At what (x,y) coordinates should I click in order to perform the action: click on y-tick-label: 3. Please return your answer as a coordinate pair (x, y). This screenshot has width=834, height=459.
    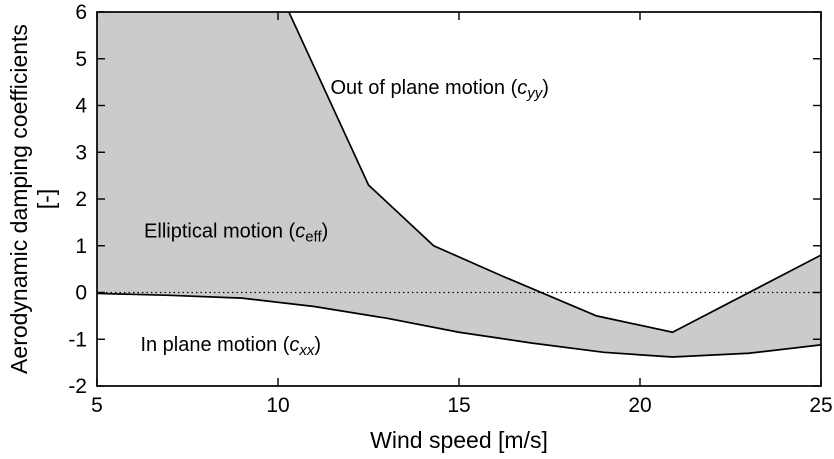
    Looking at the image, I should click on (81, 152).